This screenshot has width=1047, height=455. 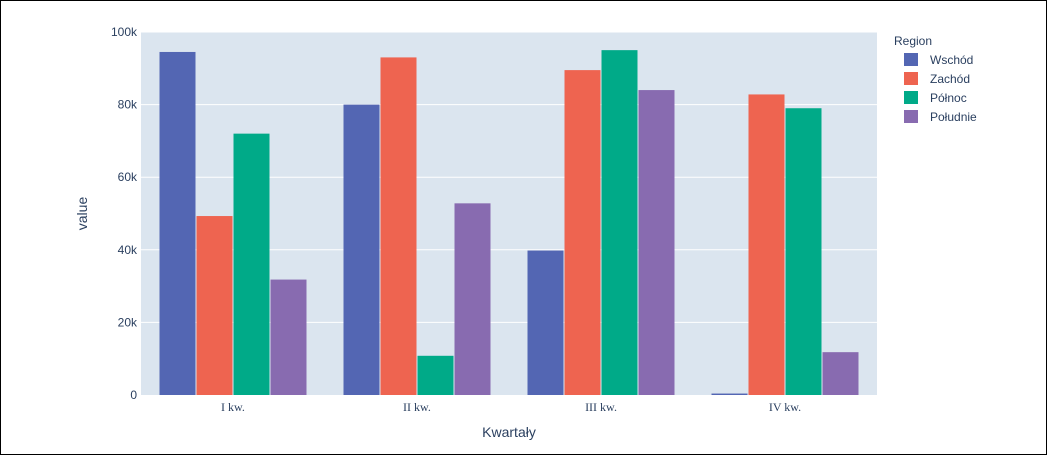 I want to click on x-tick-label: IV kw., so click(x=785, y=407).